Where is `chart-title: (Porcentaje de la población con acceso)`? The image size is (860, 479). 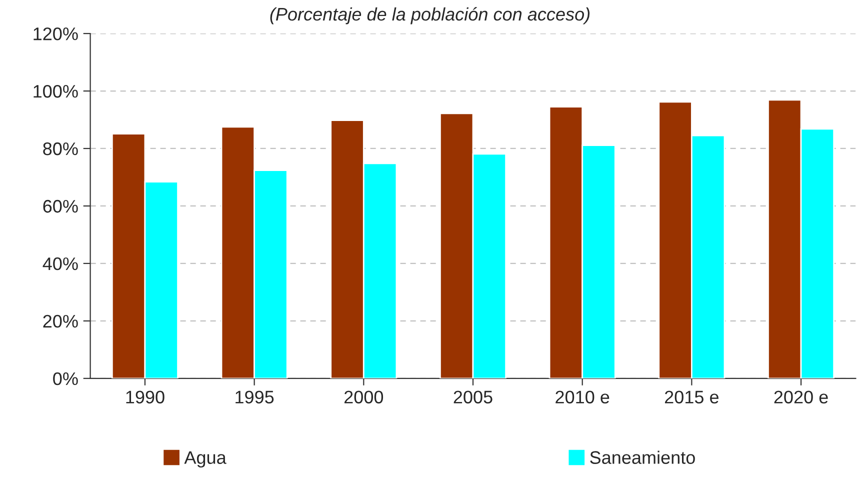
chart-title: (Porcentaje de la población con acceso) is located at coordinates (430, 15).